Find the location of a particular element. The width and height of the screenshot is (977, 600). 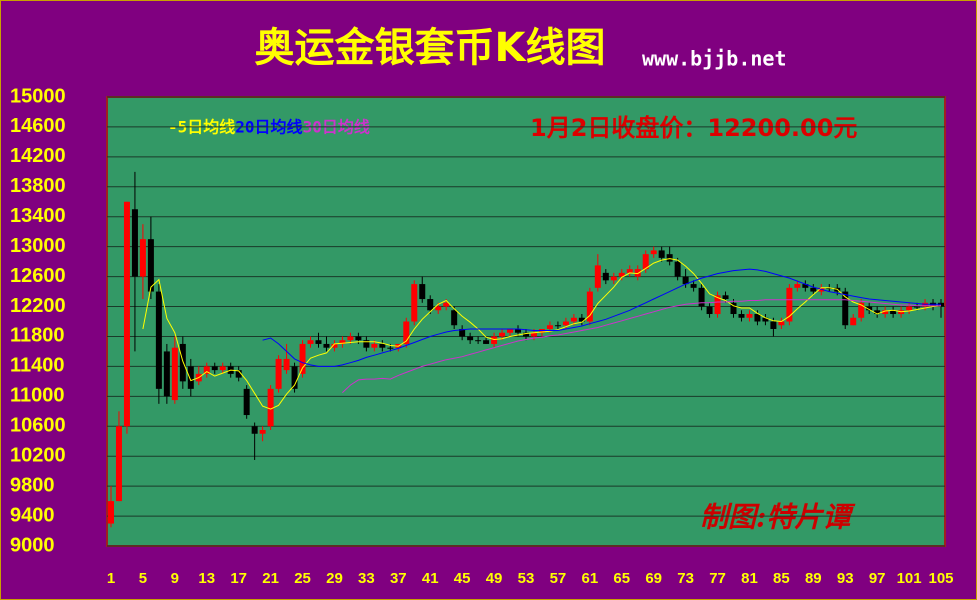

y-tick-label: 12600 is located at coordinates (38, 276).